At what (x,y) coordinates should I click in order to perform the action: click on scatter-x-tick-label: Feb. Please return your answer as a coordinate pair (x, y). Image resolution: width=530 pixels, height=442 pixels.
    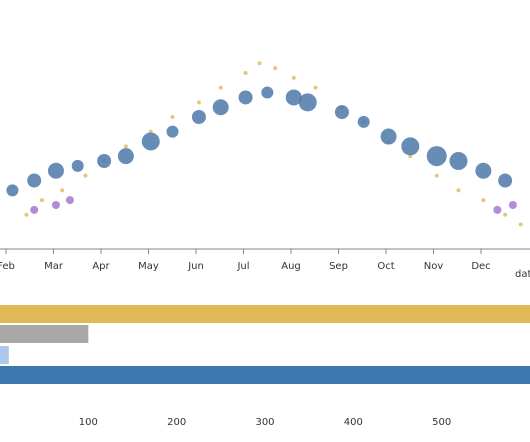
    Looking at the image, I should click on (7, 266).